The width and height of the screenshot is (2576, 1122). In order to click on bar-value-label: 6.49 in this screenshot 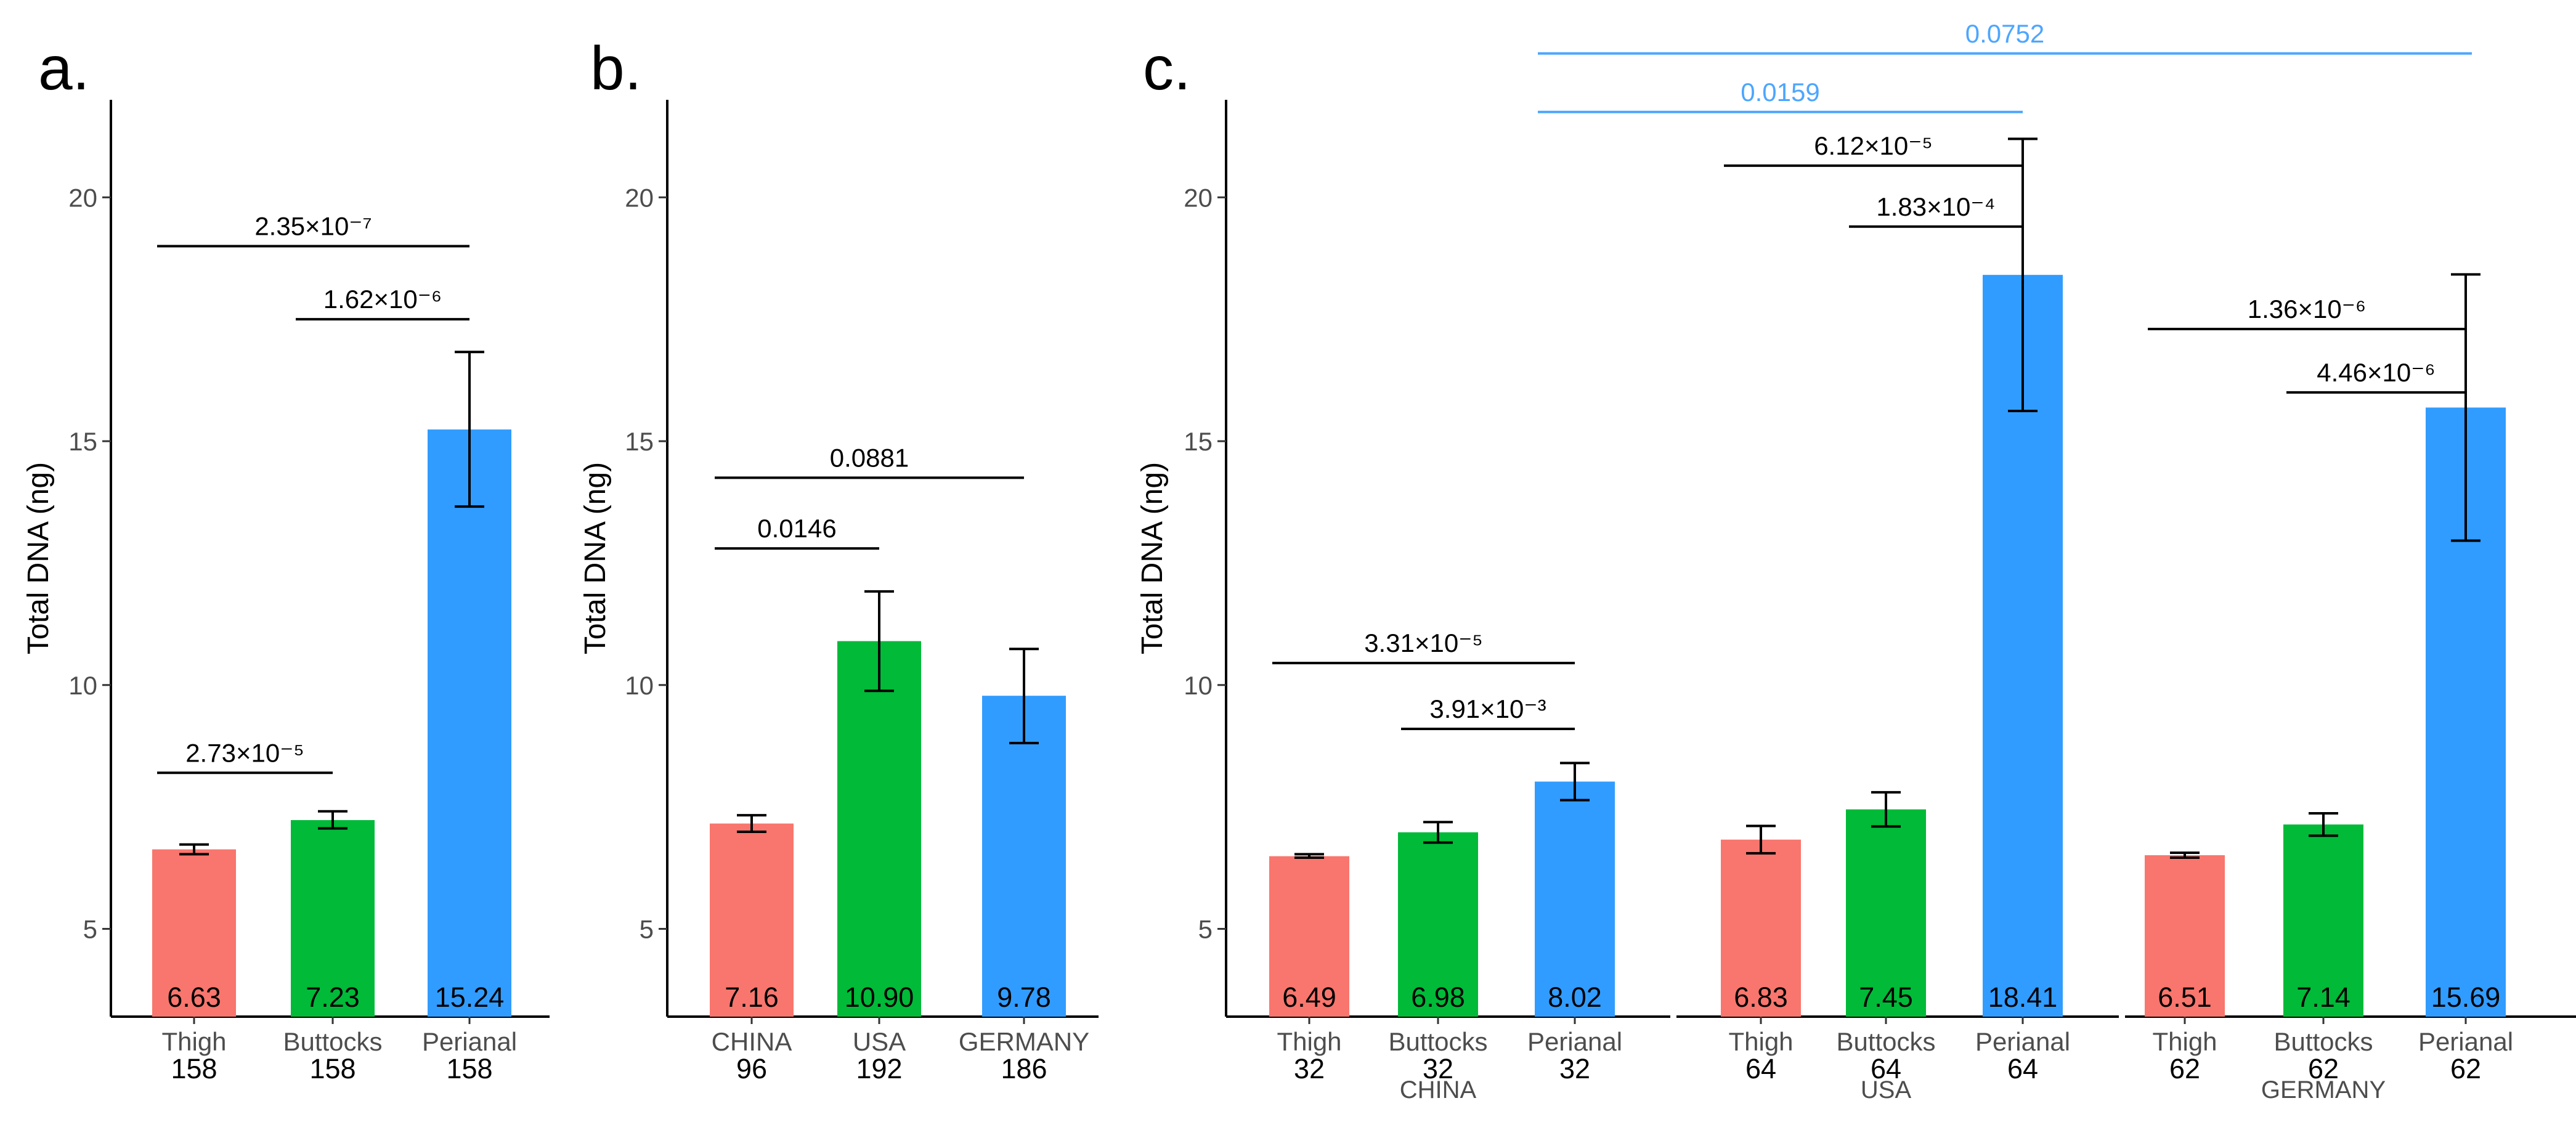, I will do `click(1309, 997)`.